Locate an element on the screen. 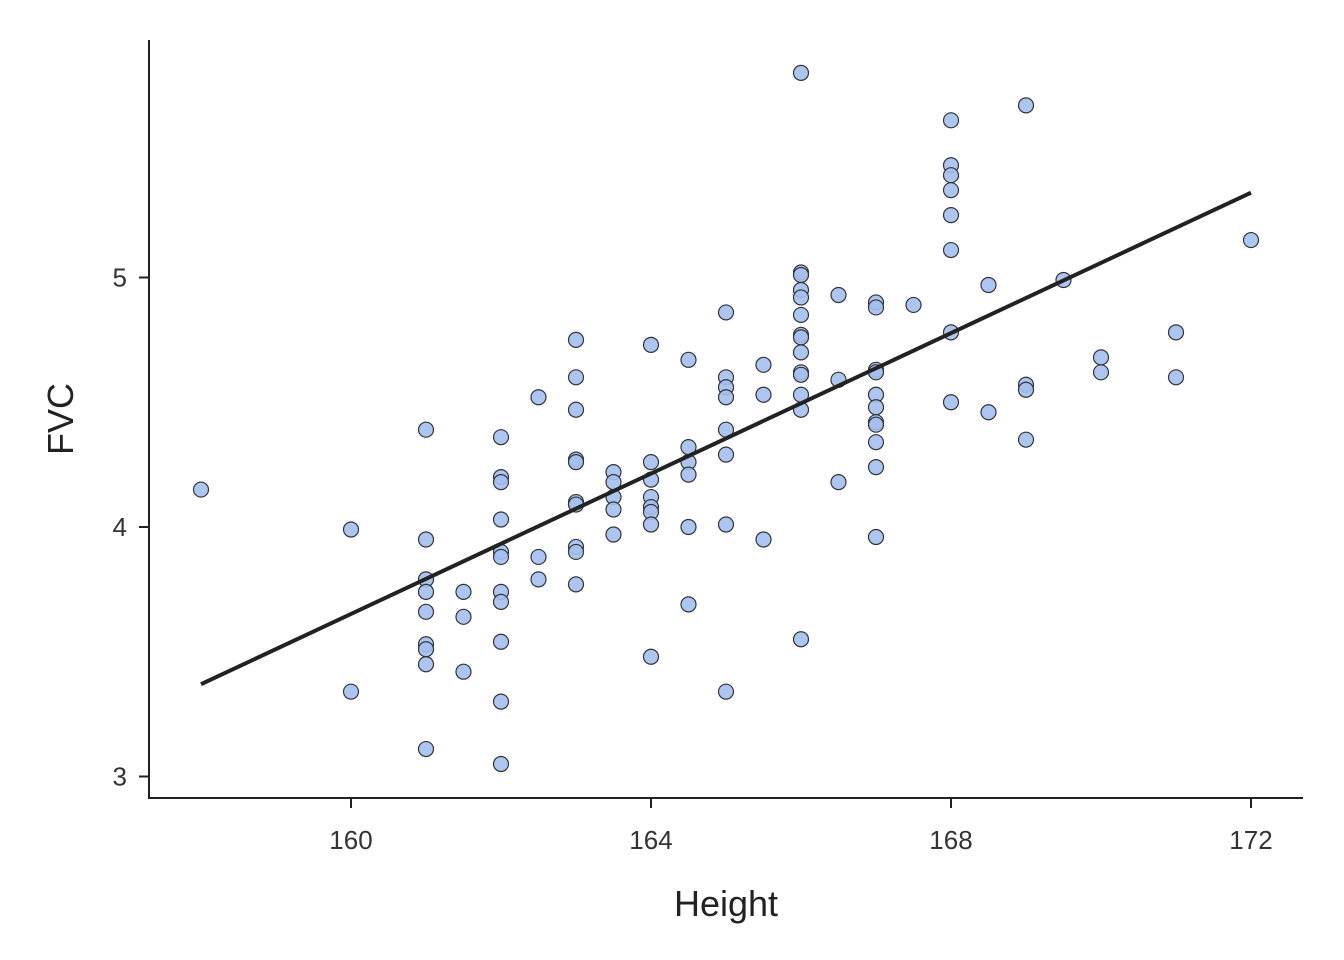  x-axis-label: Height is located at coordinates (726, 903).